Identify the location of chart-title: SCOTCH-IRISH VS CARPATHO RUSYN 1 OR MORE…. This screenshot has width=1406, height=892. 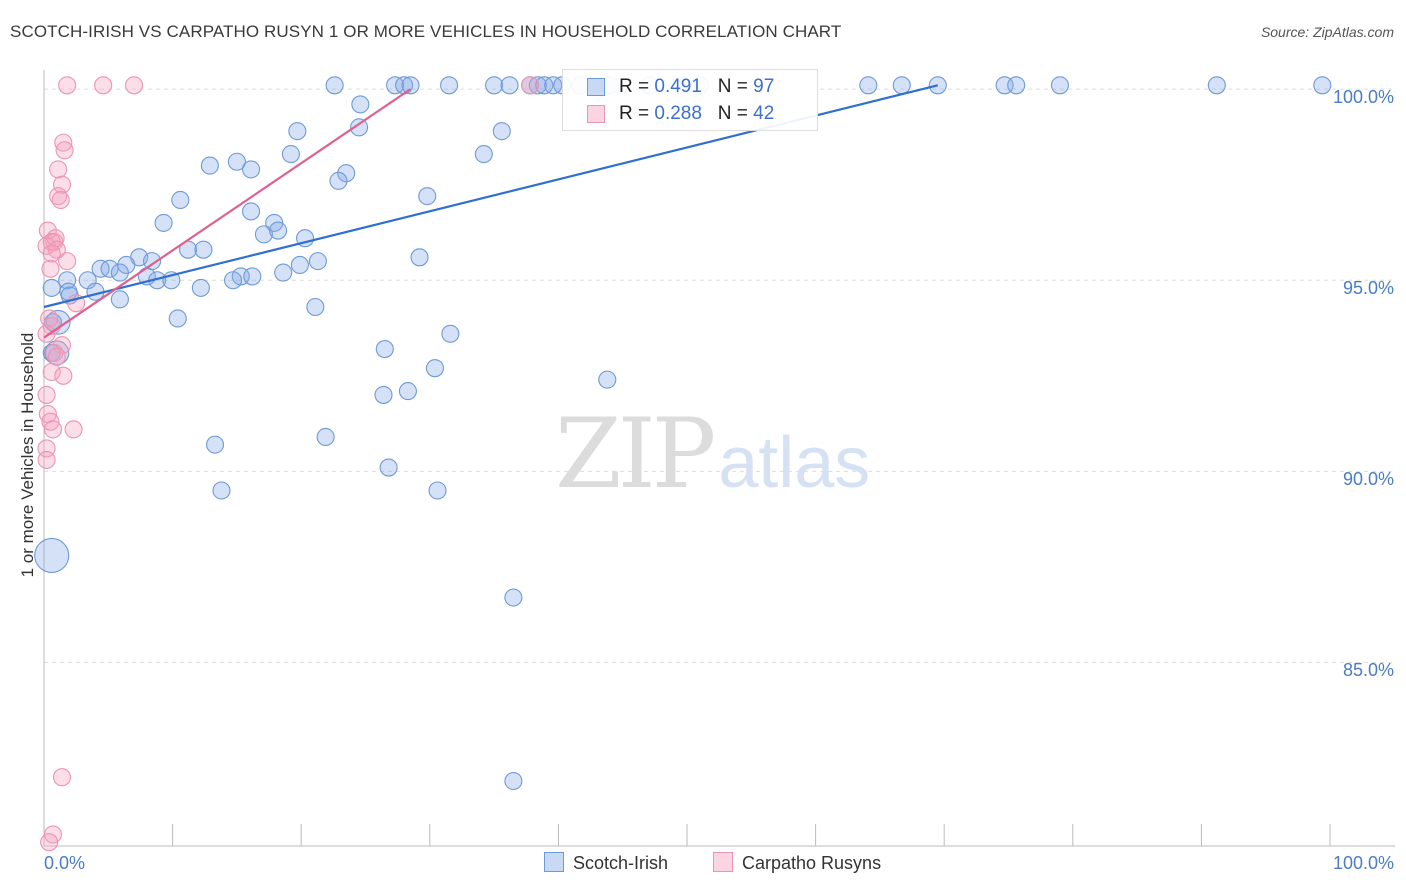
(426, 31).